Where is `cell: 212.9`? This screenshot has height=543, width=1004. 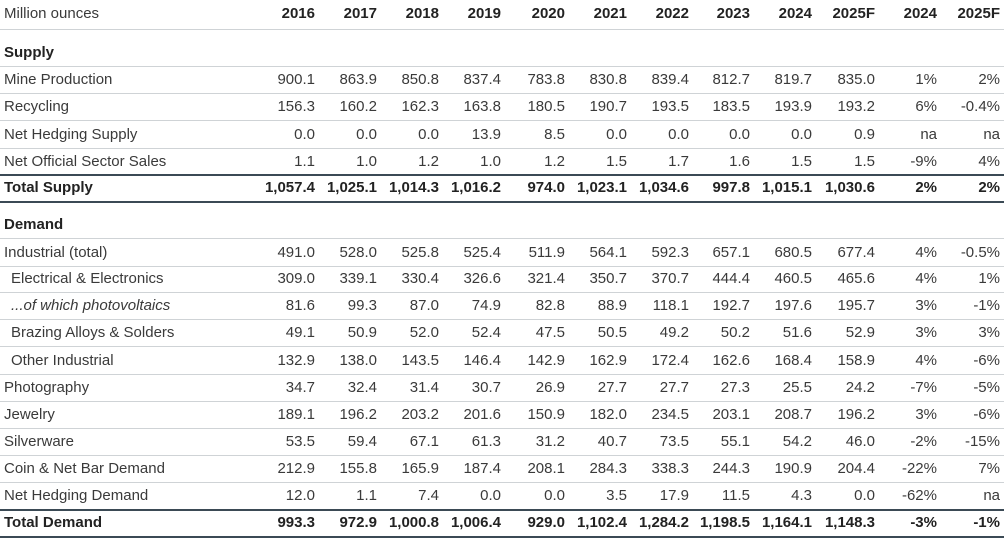 cell: 212.9 is located at coordinates (296, 468).